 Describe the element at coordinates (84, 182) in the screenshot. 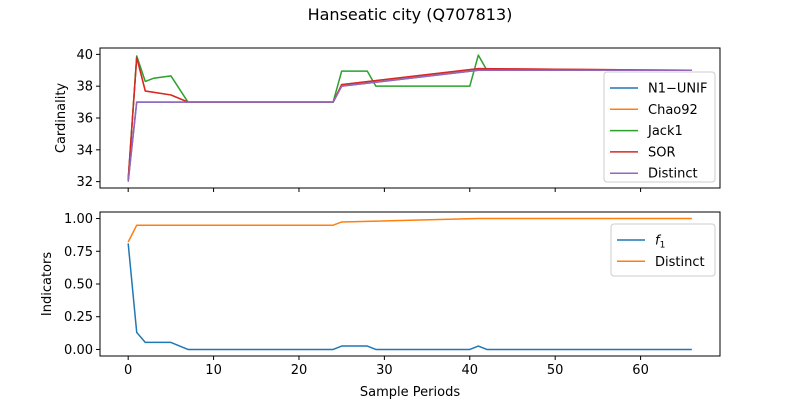

I see `y-tick-label: 32` at that location.